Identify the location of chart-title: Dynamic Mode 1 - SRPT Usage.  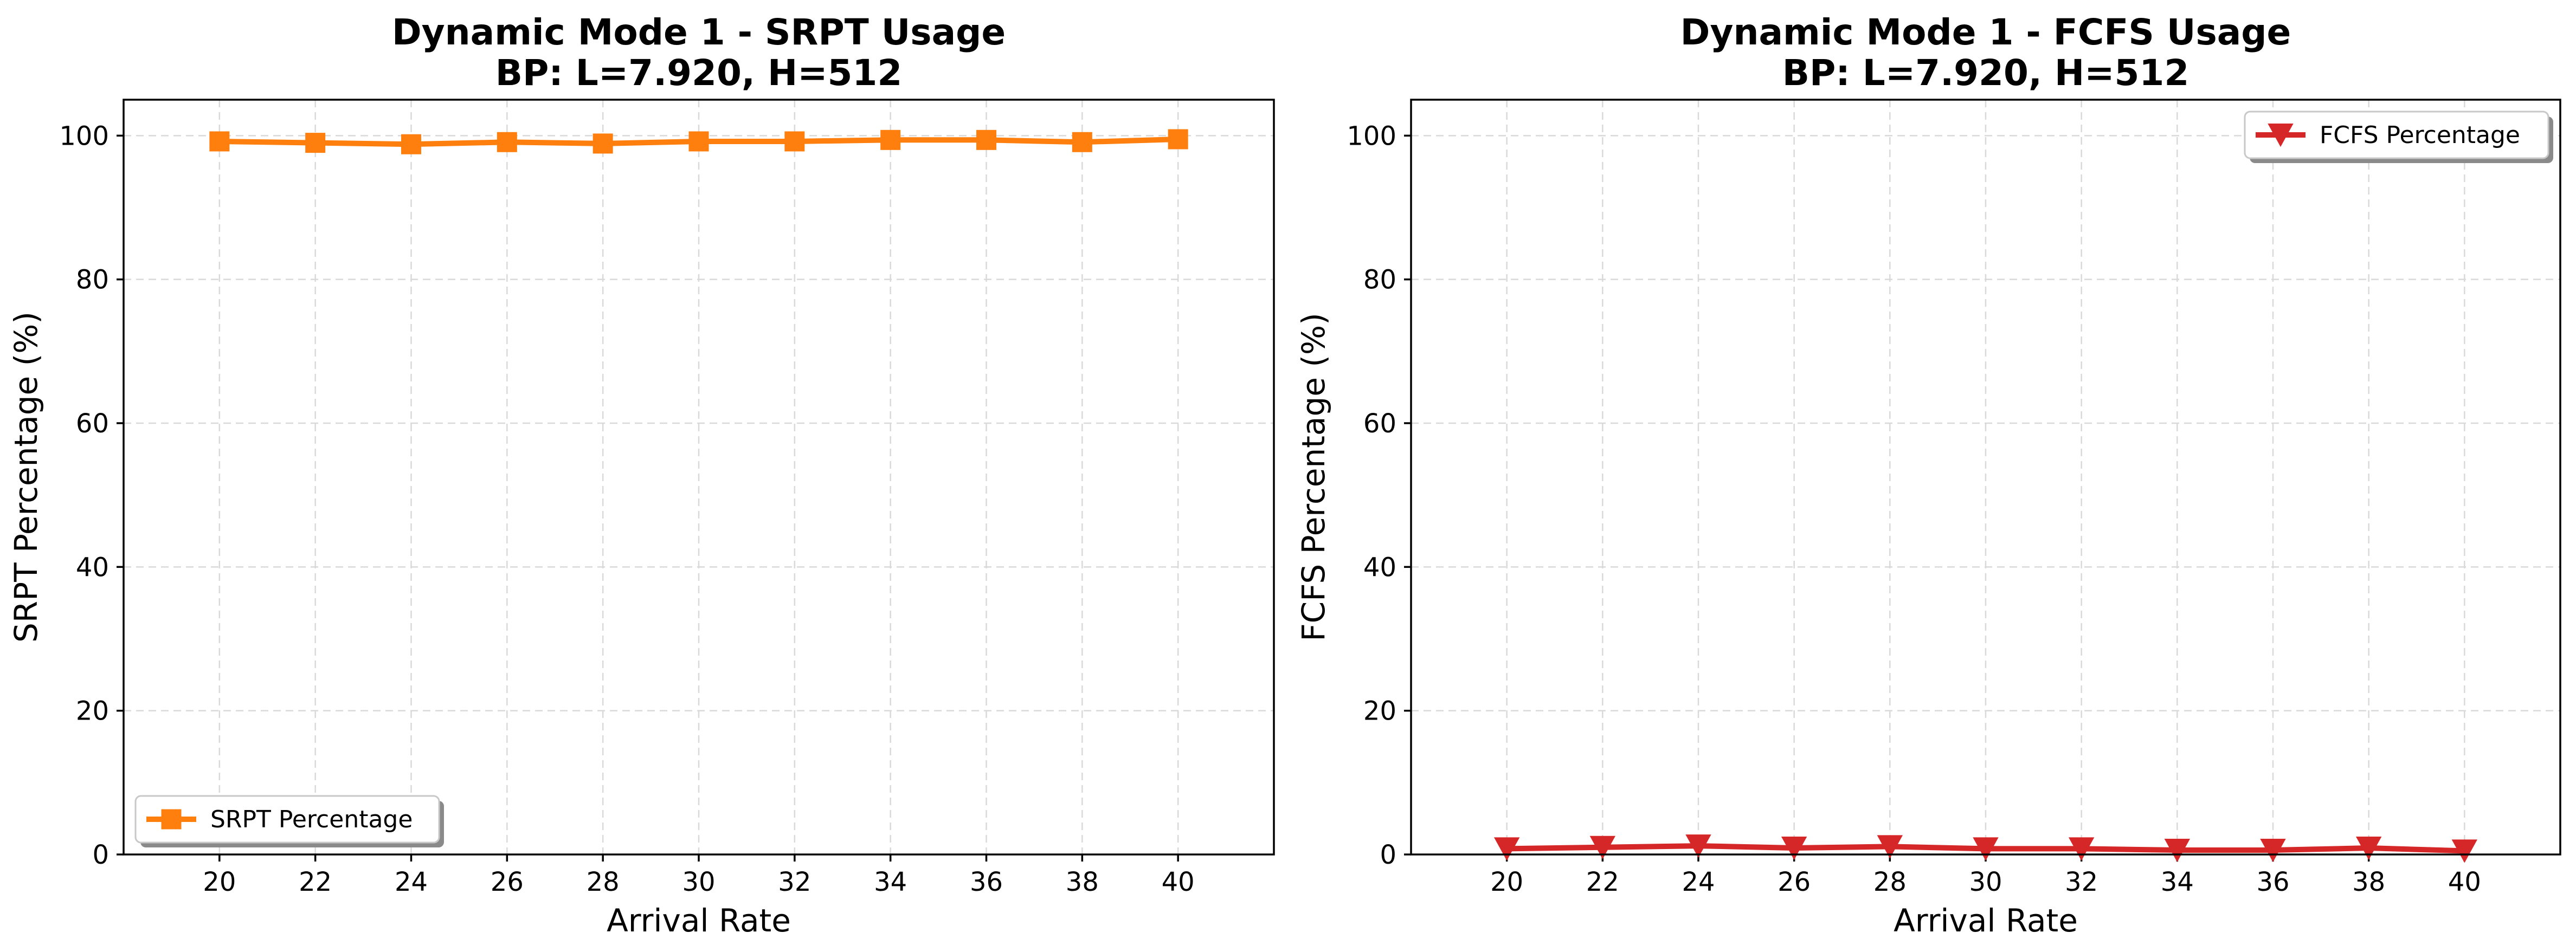
(699, 32).